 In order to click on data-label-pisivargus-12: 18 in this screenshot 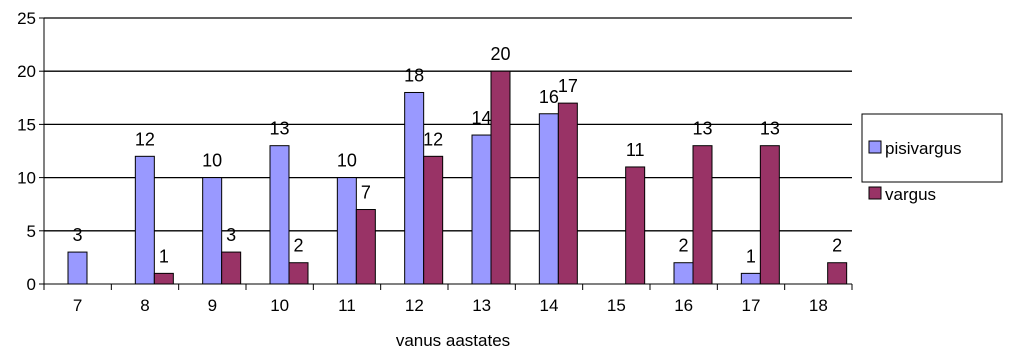, I will do `click(414, 75)`.